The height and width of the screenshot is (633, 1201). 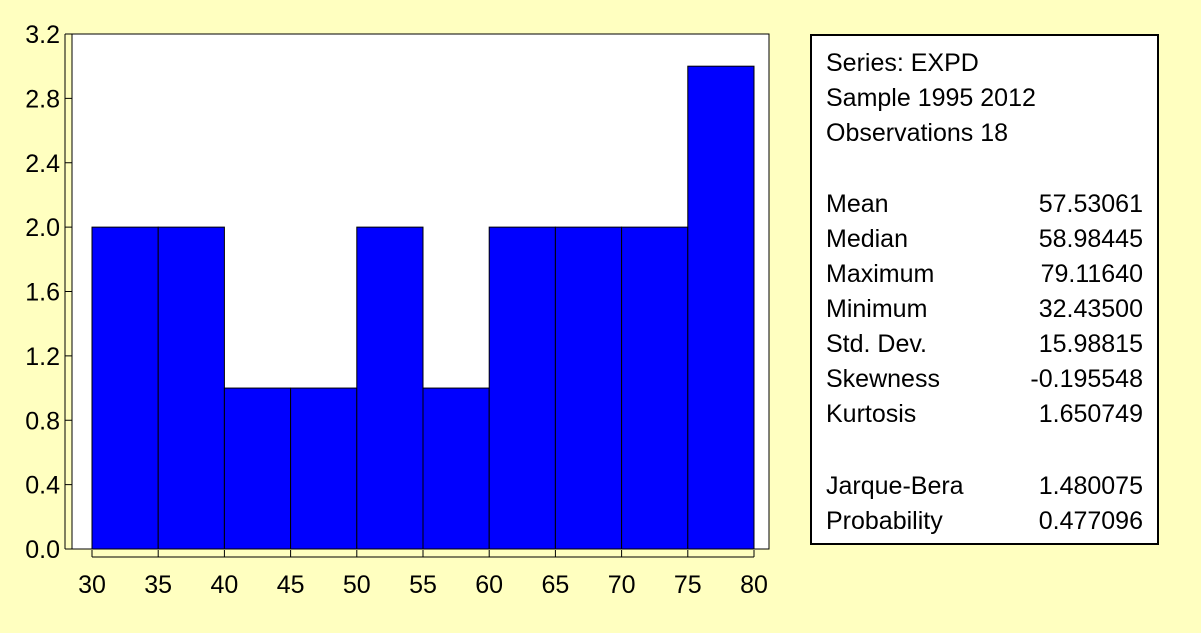 I want to click on stat-value: 0.477096, so click(x=1090, y=521).